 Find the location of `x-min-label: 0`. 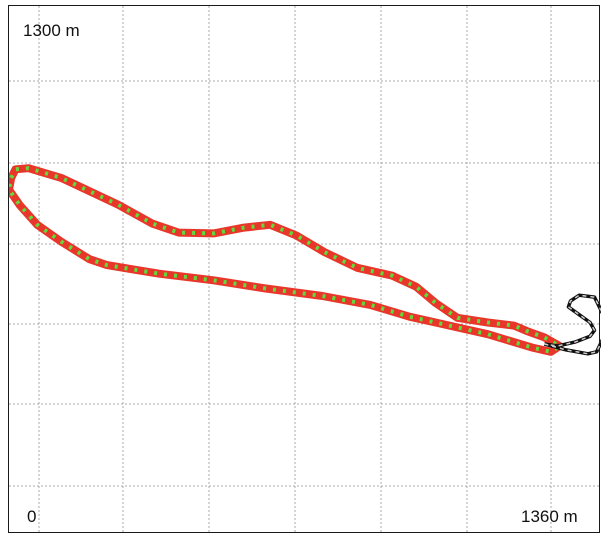

x-min-label: 0 is located at coordinates (31, 516).